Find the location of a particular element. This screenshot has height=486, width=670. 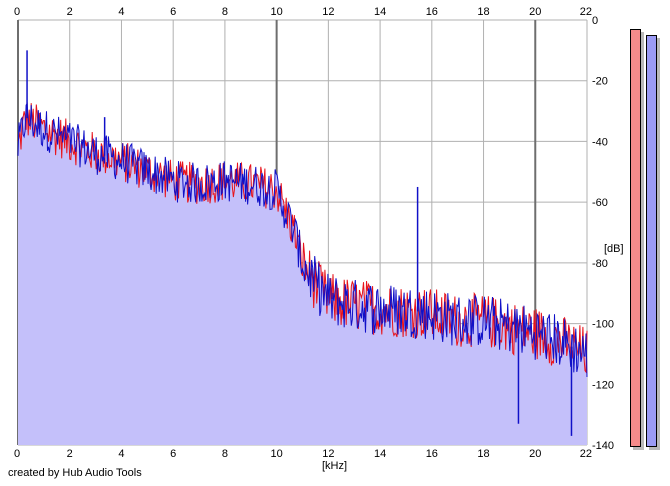

y-axis-label: [dB] is located at coordinates (614, 249).